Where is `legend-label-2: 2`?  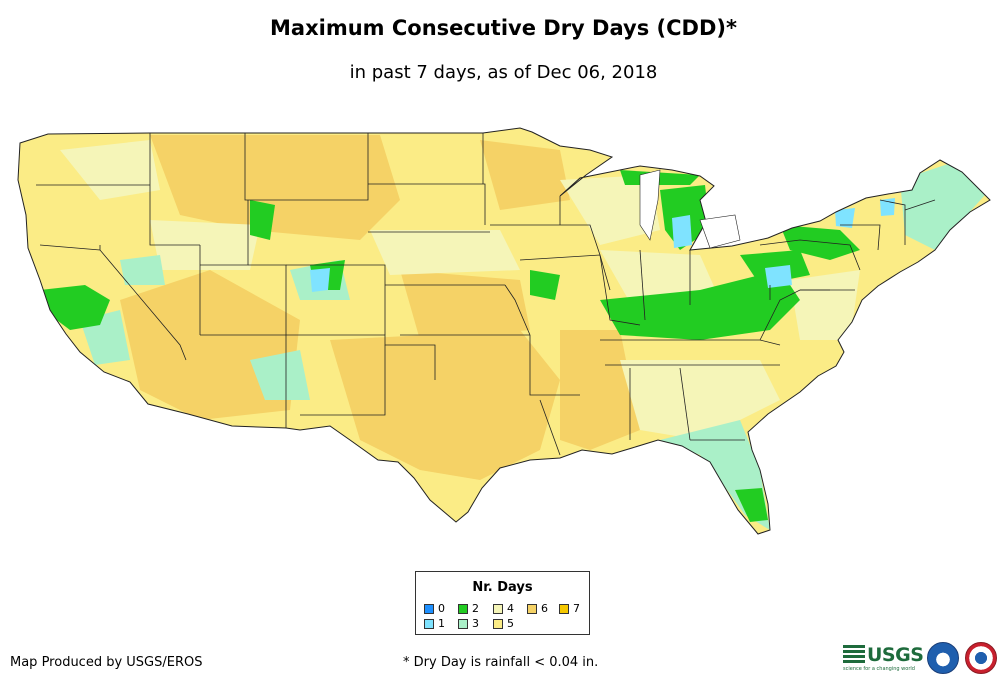 legend-label-2: 2 is located at coordinates (475, 608).